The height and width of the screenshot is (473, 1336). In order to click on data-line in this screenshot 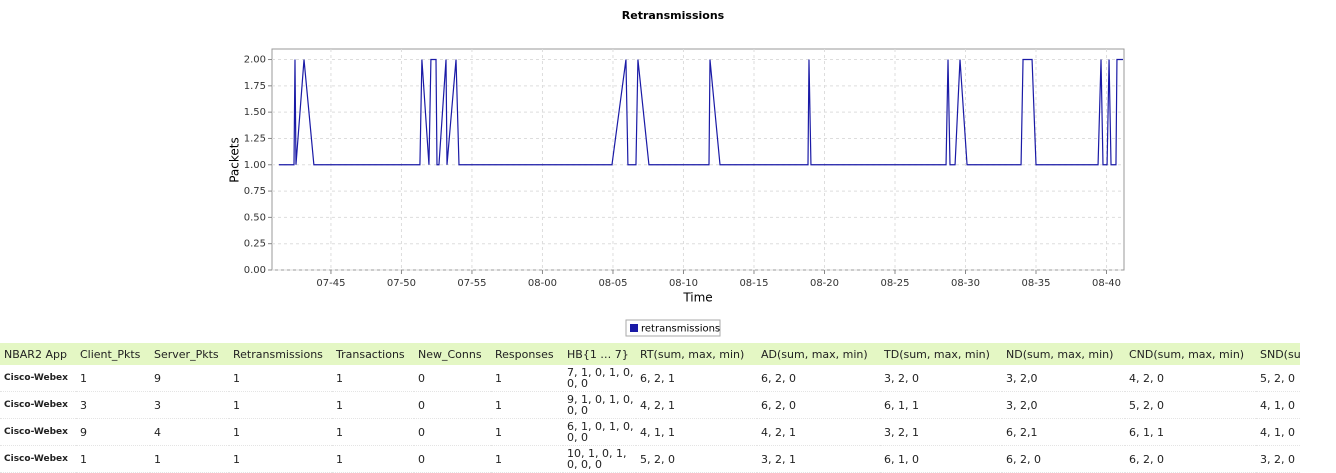, I will do `click(701, 112)`.